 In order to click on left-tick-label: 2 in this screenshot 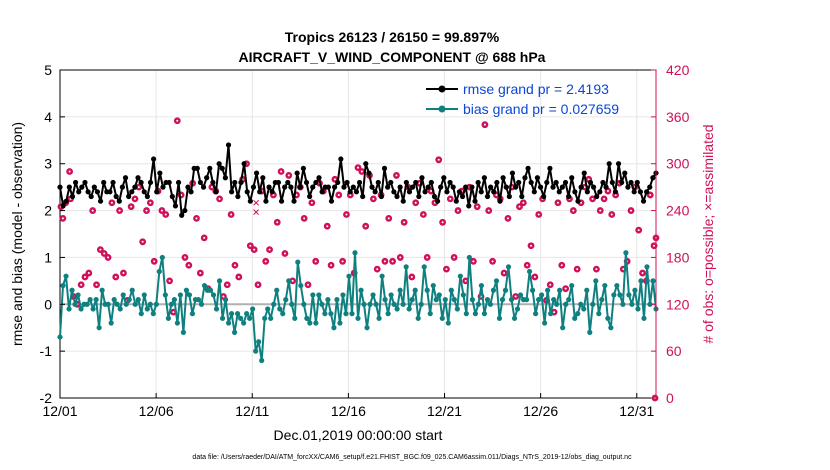, I will do `click(48, 211)`.